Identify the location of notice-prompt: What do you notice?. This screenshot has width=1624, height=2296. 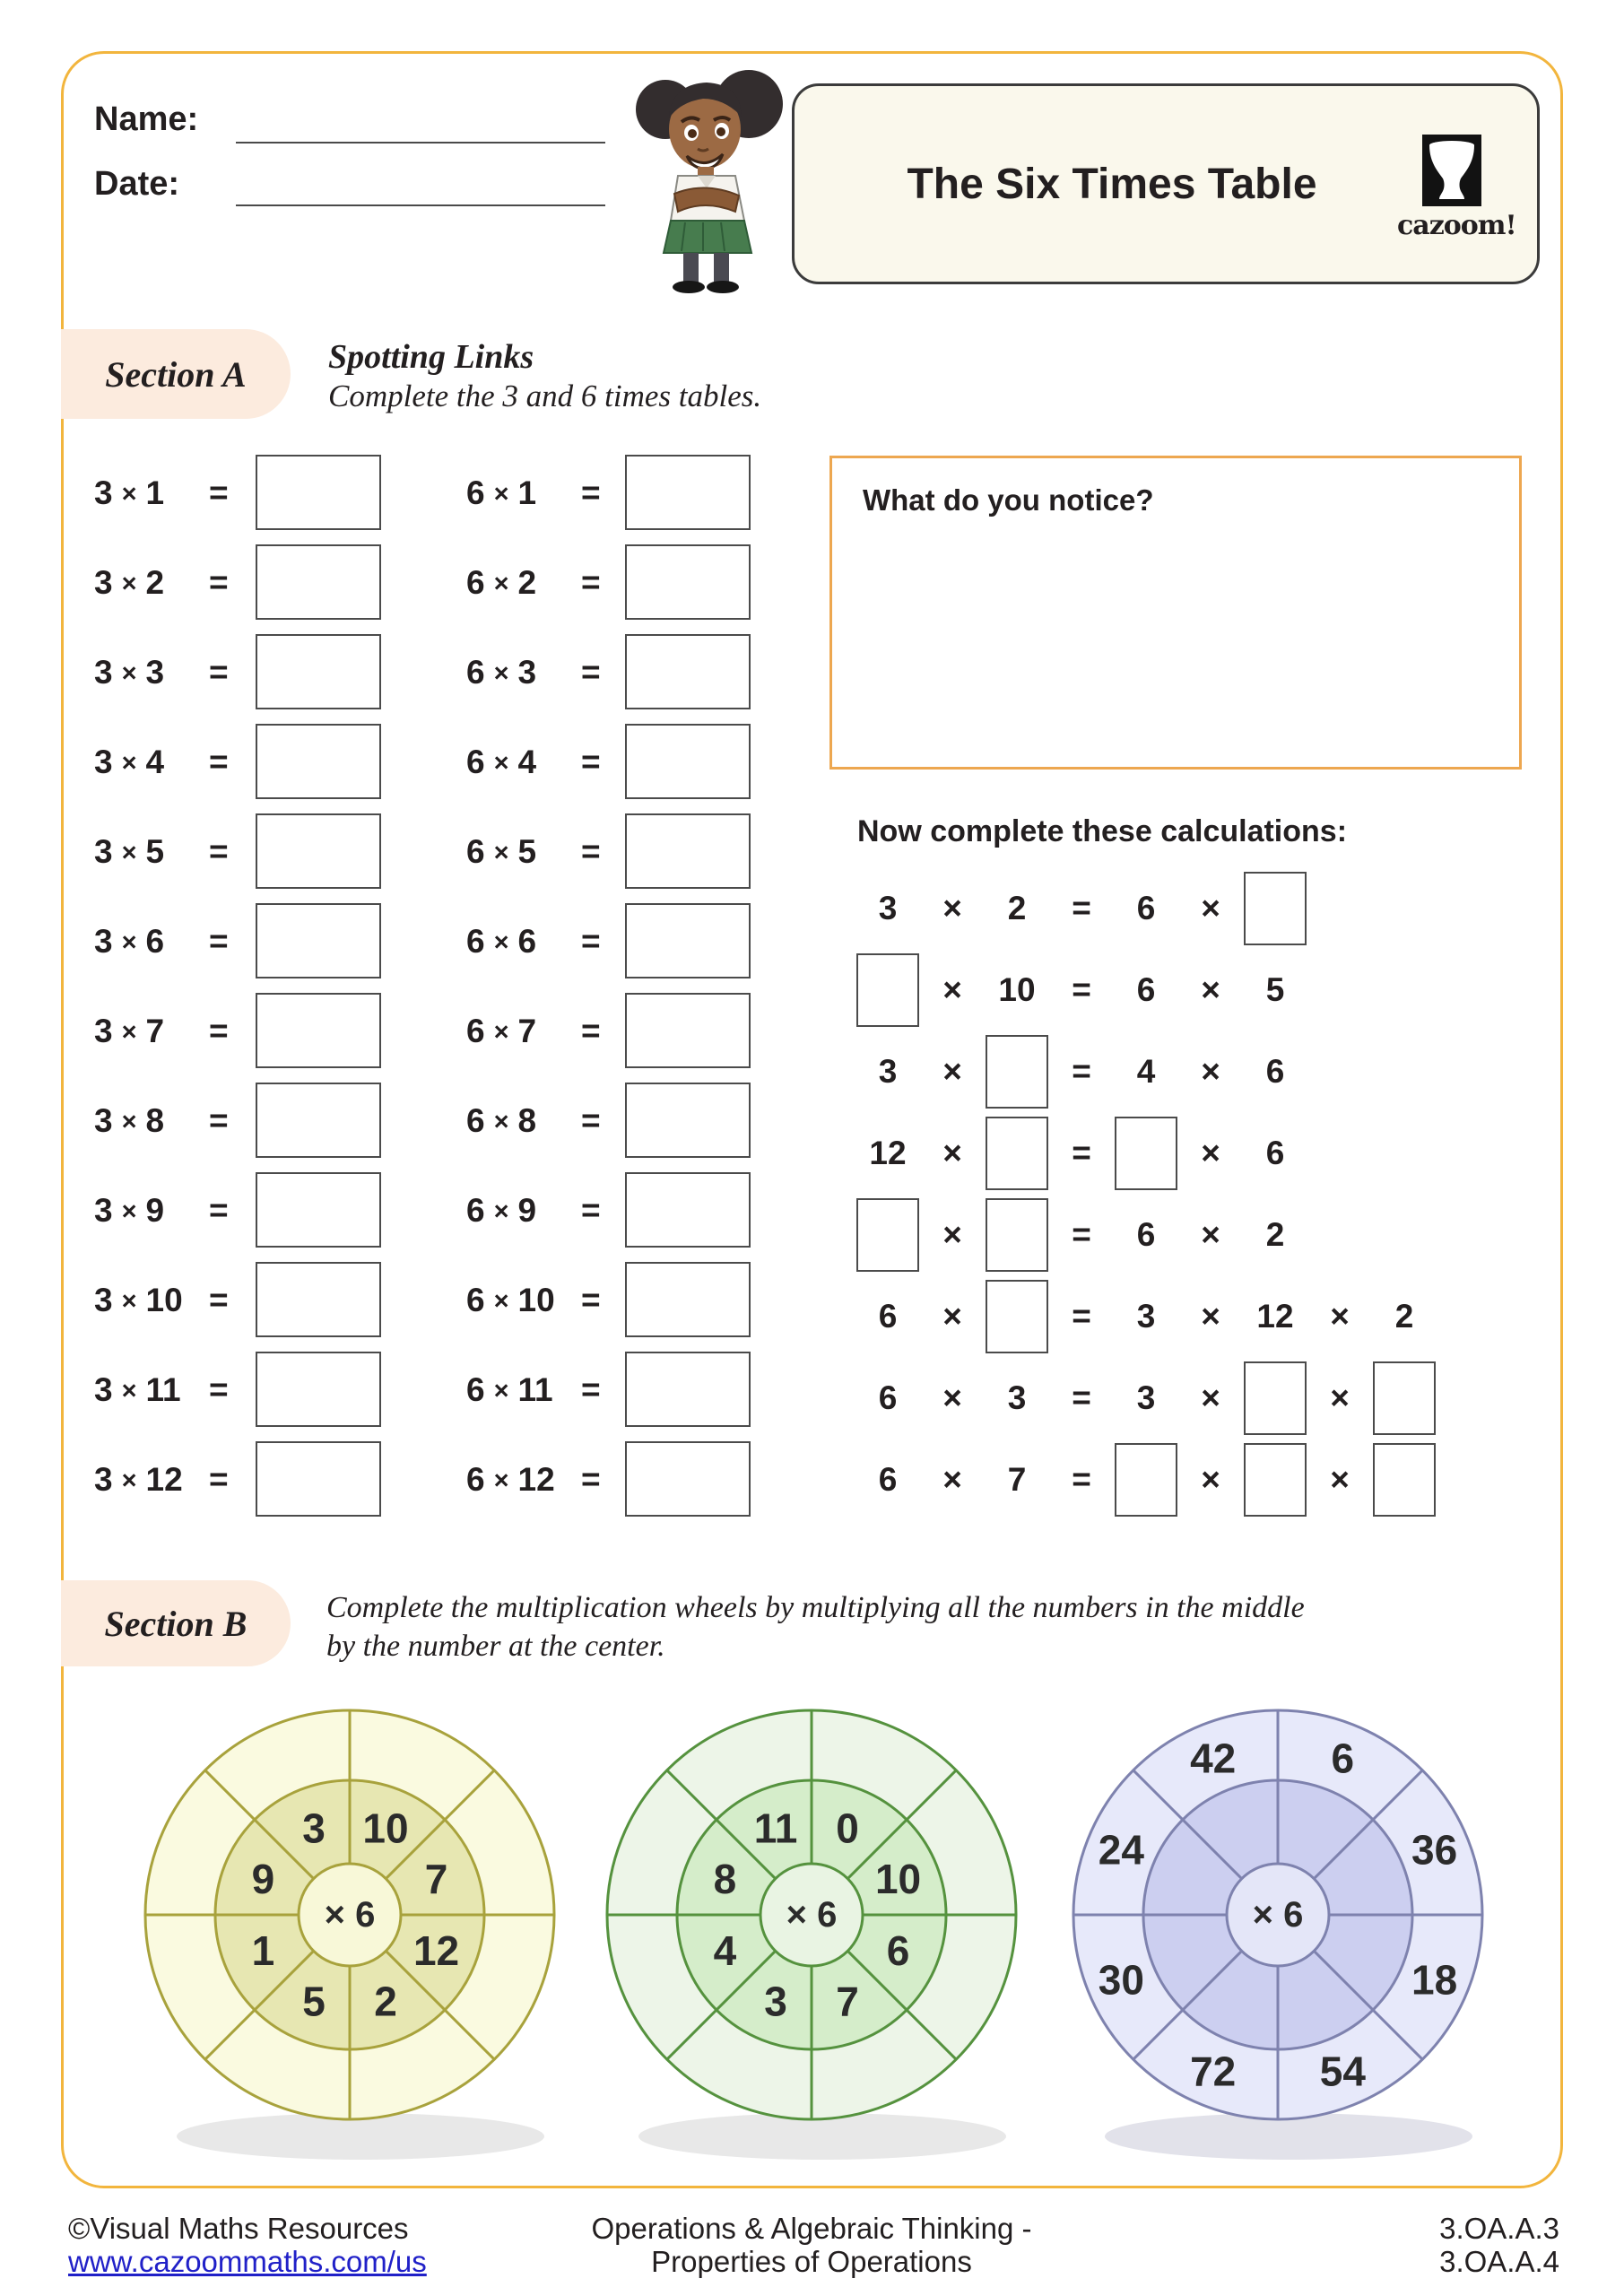
(1008, 500).